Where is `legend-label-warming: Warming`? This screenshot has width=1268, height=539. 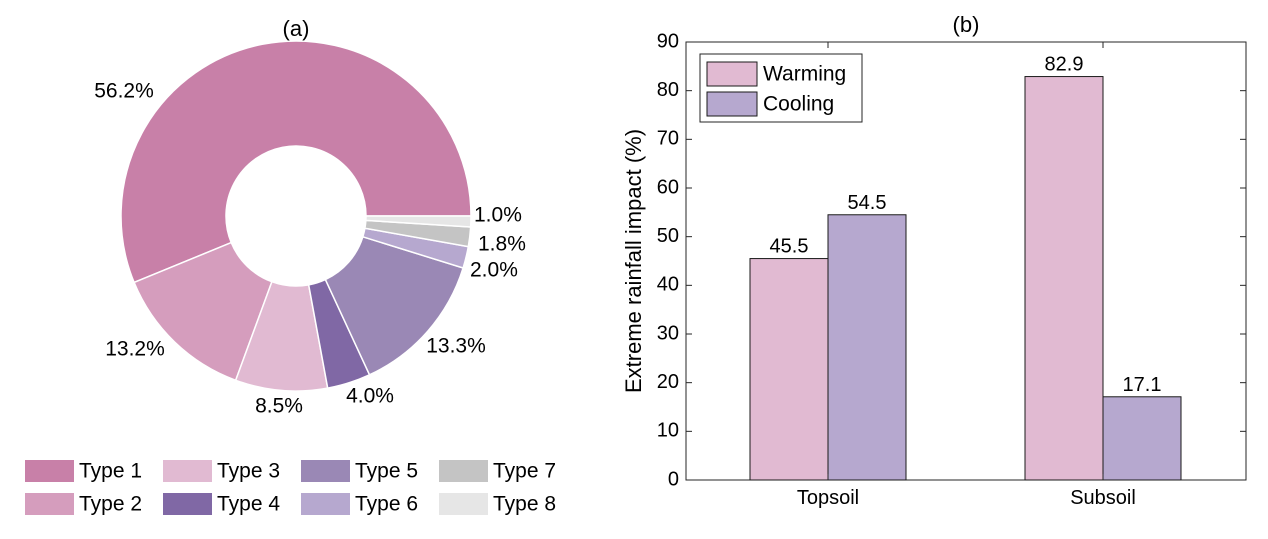
legend-label-warming: Warming is located at coordinates (804, 74).